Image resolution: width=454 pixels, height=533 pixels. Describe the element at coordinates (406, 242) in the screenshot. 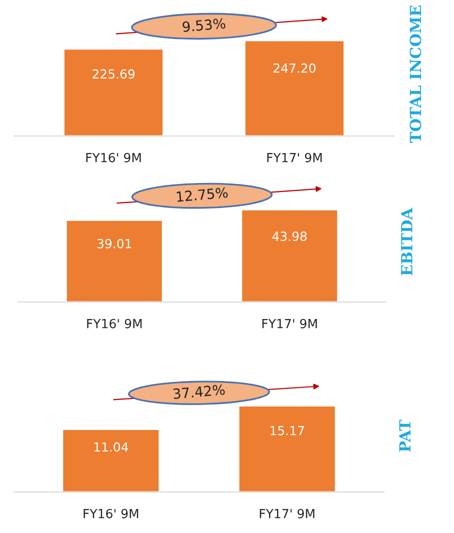

I see `y-axis-title: EBITDA` at that location.